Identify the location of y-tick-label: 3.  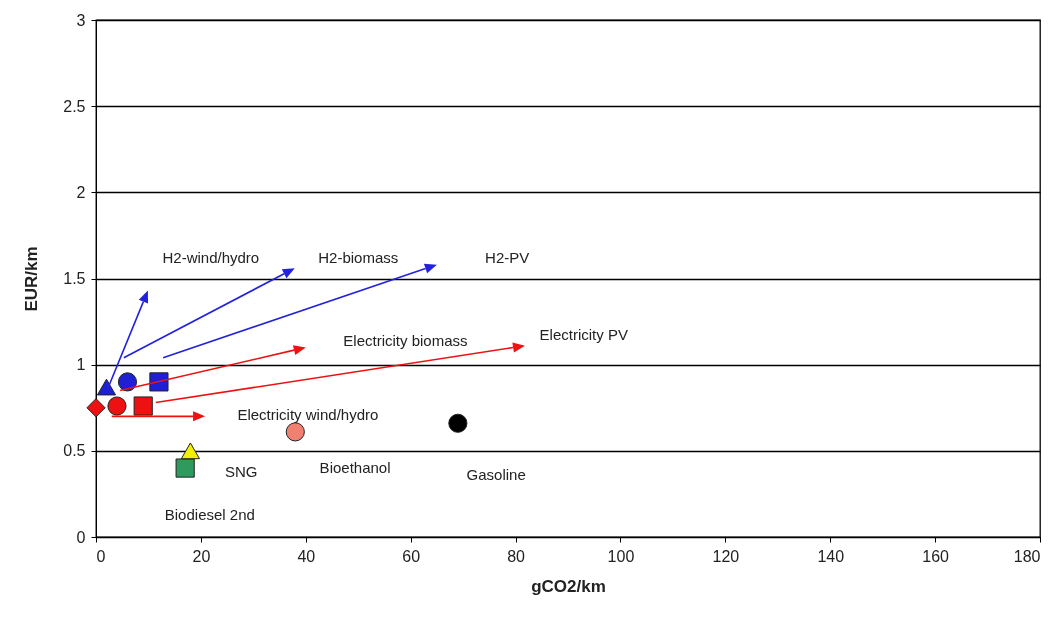
(81, 20).